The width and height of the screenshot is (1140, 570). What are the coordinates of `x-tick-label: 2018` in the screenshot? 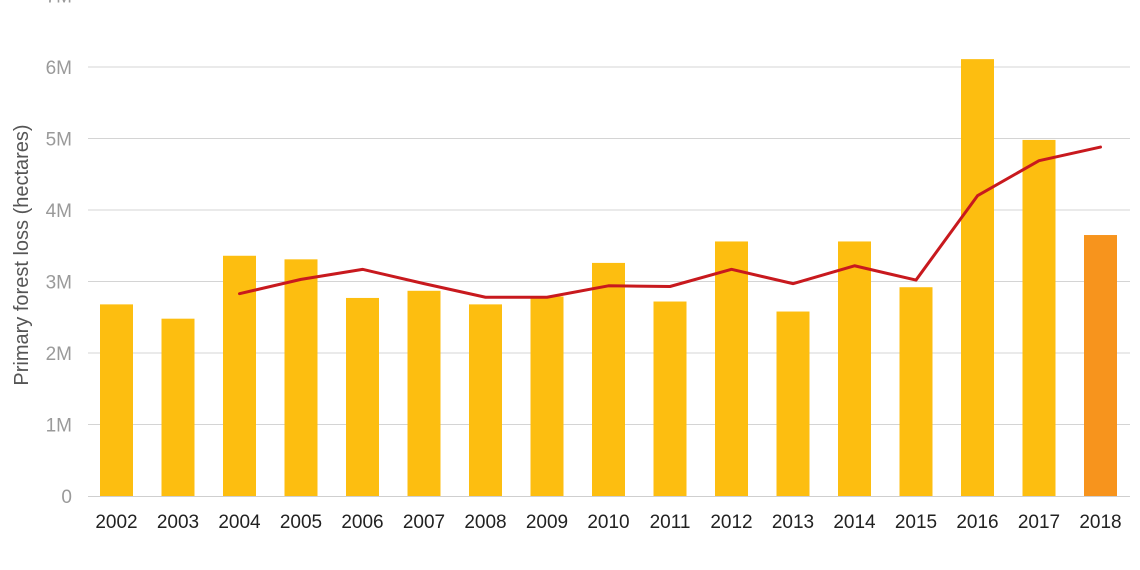 It's located at (1100, 522).